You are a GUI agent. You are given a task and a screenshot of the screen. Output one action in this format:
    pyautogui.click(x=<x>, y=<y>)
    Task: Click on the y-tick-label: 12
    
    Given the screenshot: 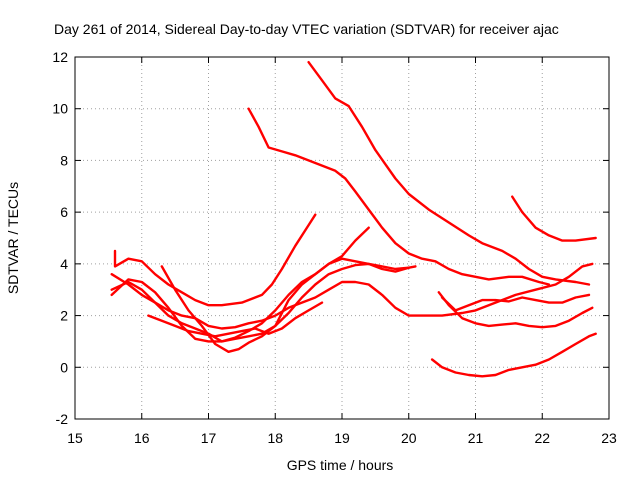 What is the action you would take?
    pyautogui.click(x=60, y=57)
    